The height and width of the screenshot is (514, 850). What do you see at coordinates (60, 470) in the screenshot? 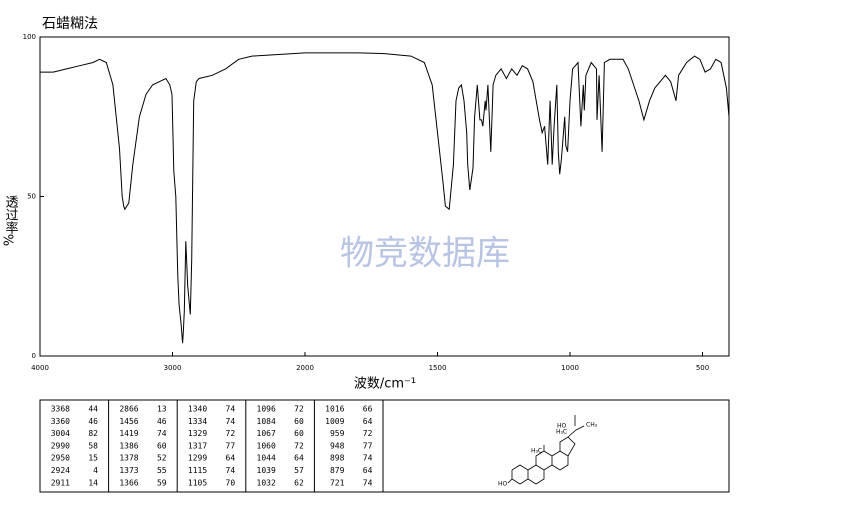
I see `peak-wavenumber: 2924` at bounding box center [60, 470].